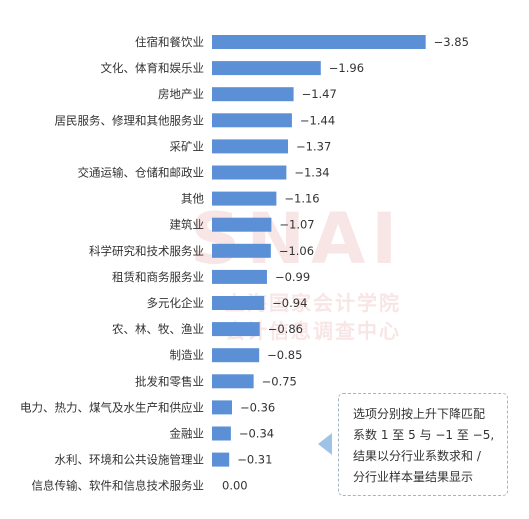 Image resolution: width=529 pixels, height=519 pixels. What do you see at coordinates (130, 460) in the screenshot?
I see `category-label: 水利、环境和公共设施管理业` at bounding box center [130, 460].